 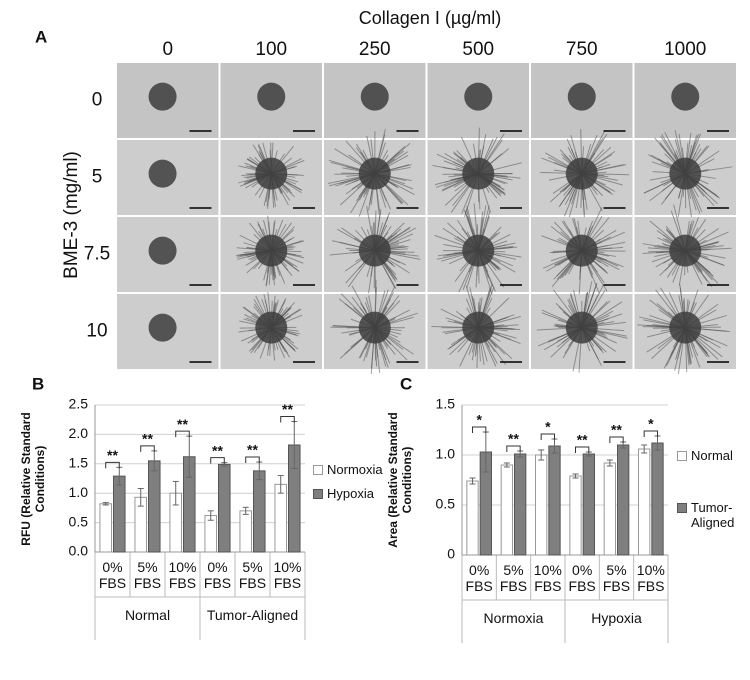 What do you see at coordinates (79, 433) in the screenshot?
I see `y-tick-label: 2.0` at bounding box center [79, 433].